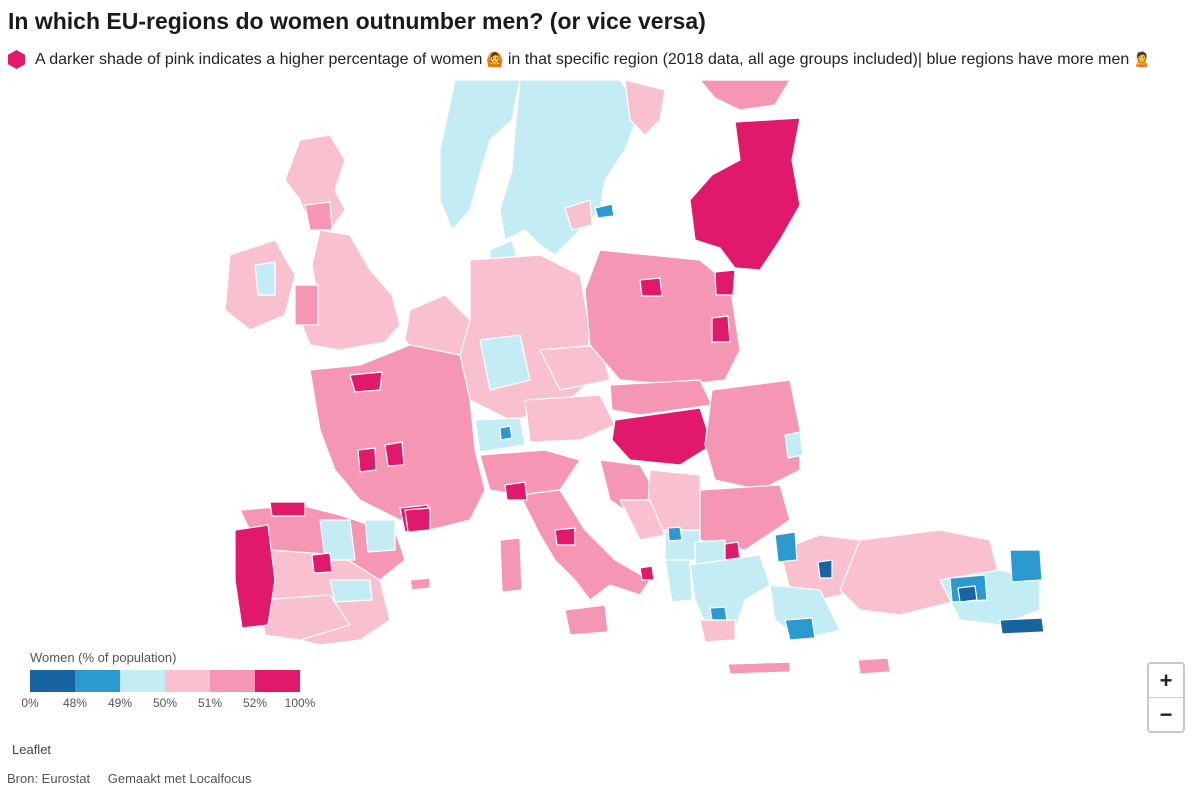  I want to click on woman-emoji-icon: 🙆, so click(495, 59).